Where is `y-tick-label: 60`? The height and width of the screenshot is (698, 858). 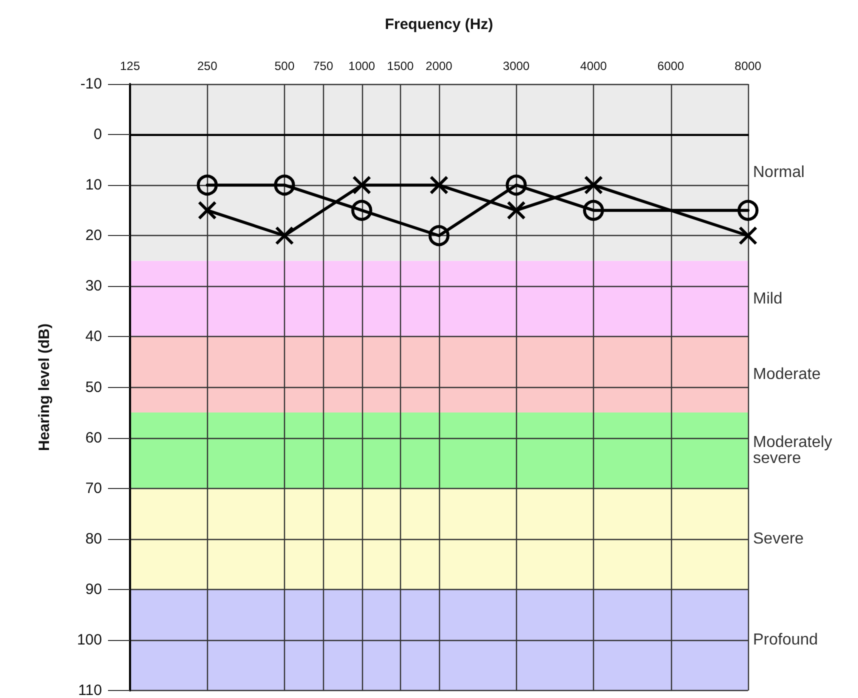 y-tick-label: 60 is located at coordinates (93, 437).